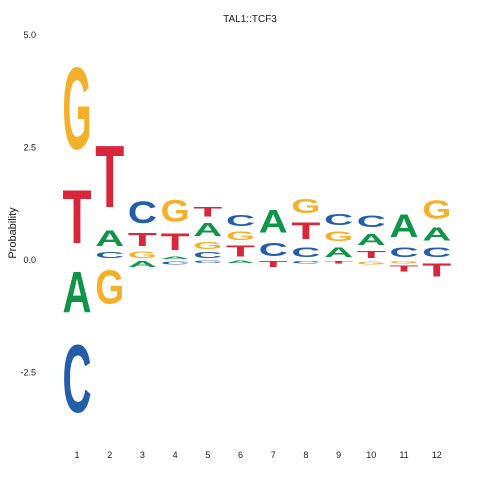 This screenshot has width=480, height=480. I want to click on x-tick-label: 1, so click(76, 455).